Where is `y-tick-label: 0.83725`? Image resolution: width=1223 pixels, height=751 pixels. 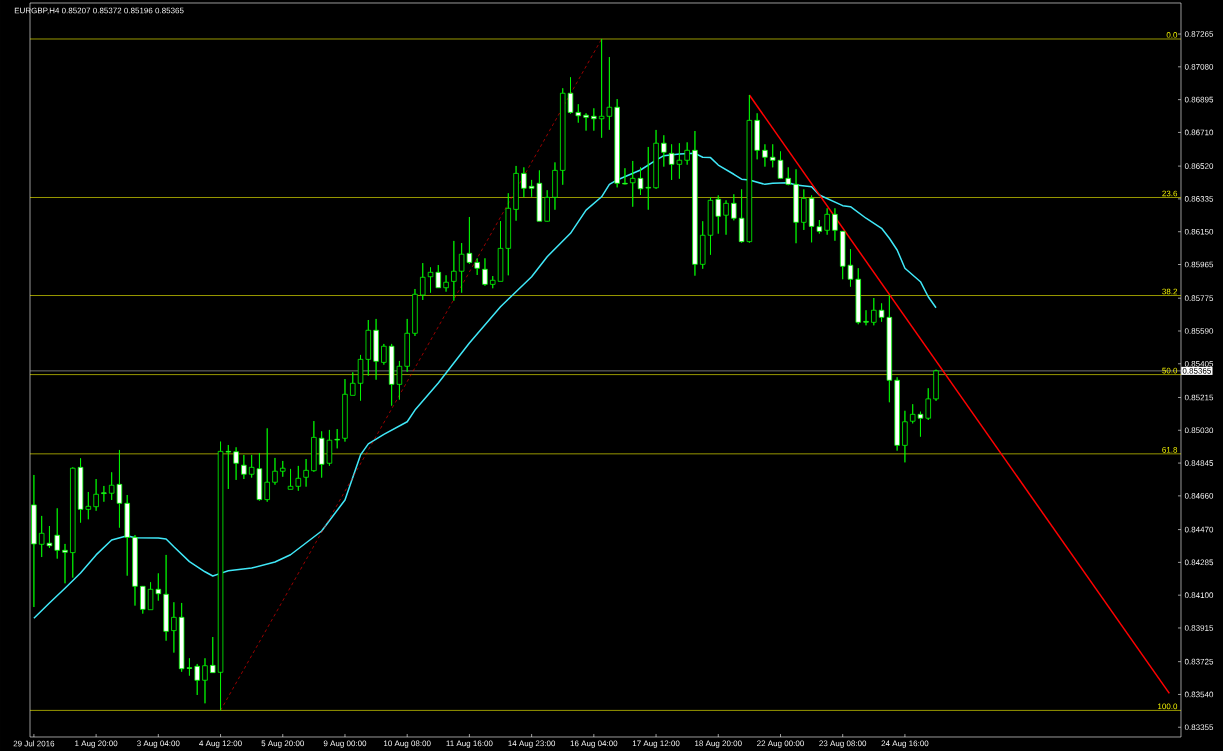
y-tick-label: 0.83725 is located at coordinates (1199, 661).